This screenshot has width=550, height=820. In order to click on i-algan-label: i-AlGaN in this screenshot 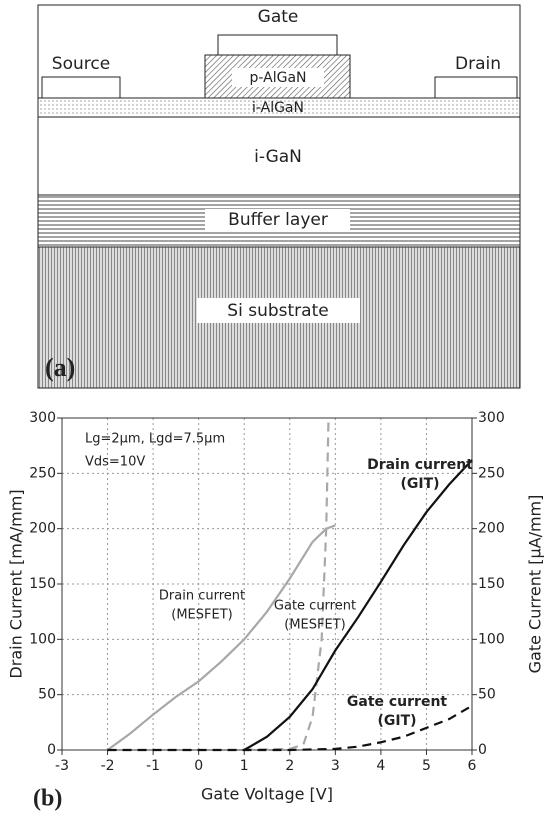, I will do `click(278, 108)`.